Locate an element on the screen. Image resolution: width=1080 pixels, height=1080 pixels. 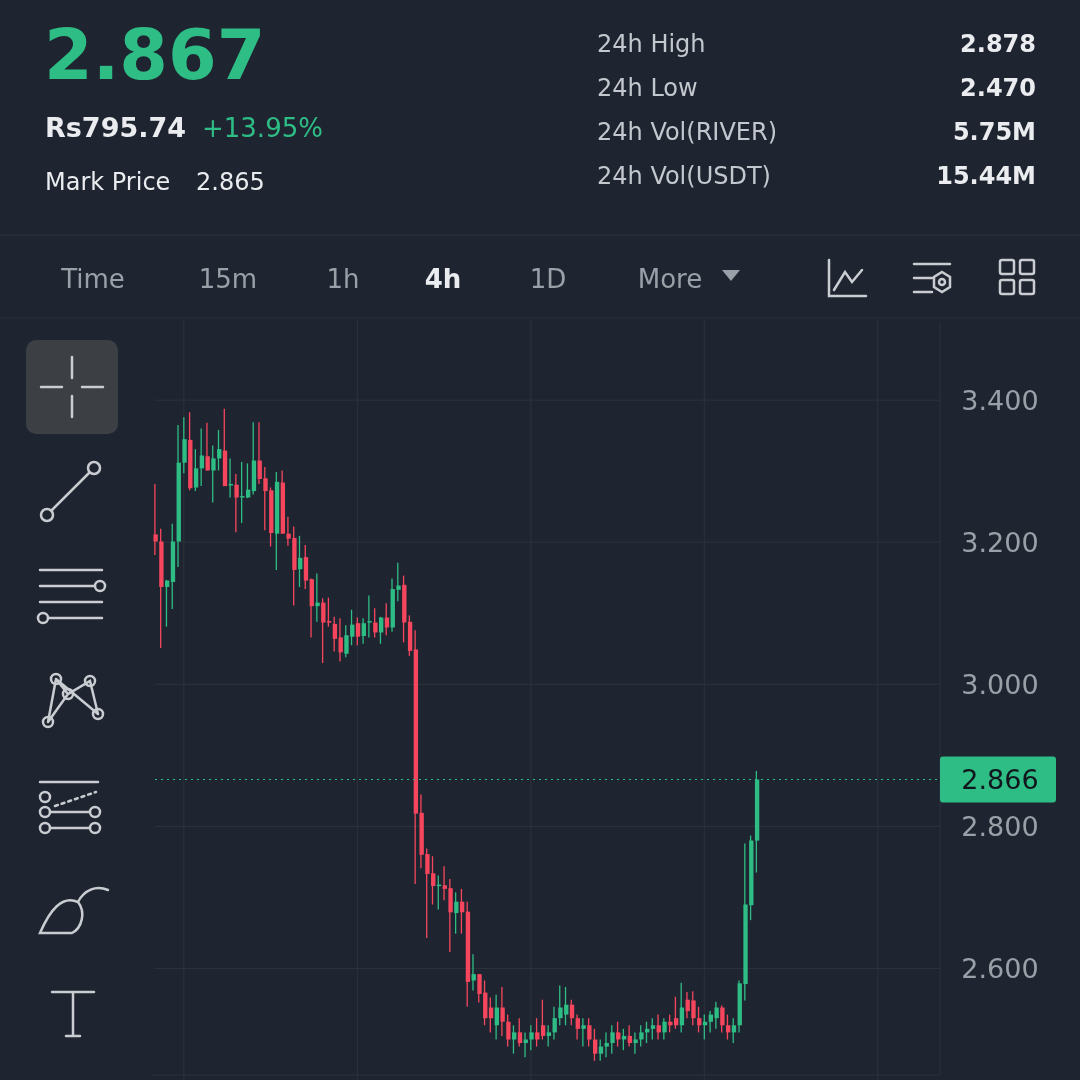
chart-title: 2.867 is located at coordinates (155, 55).